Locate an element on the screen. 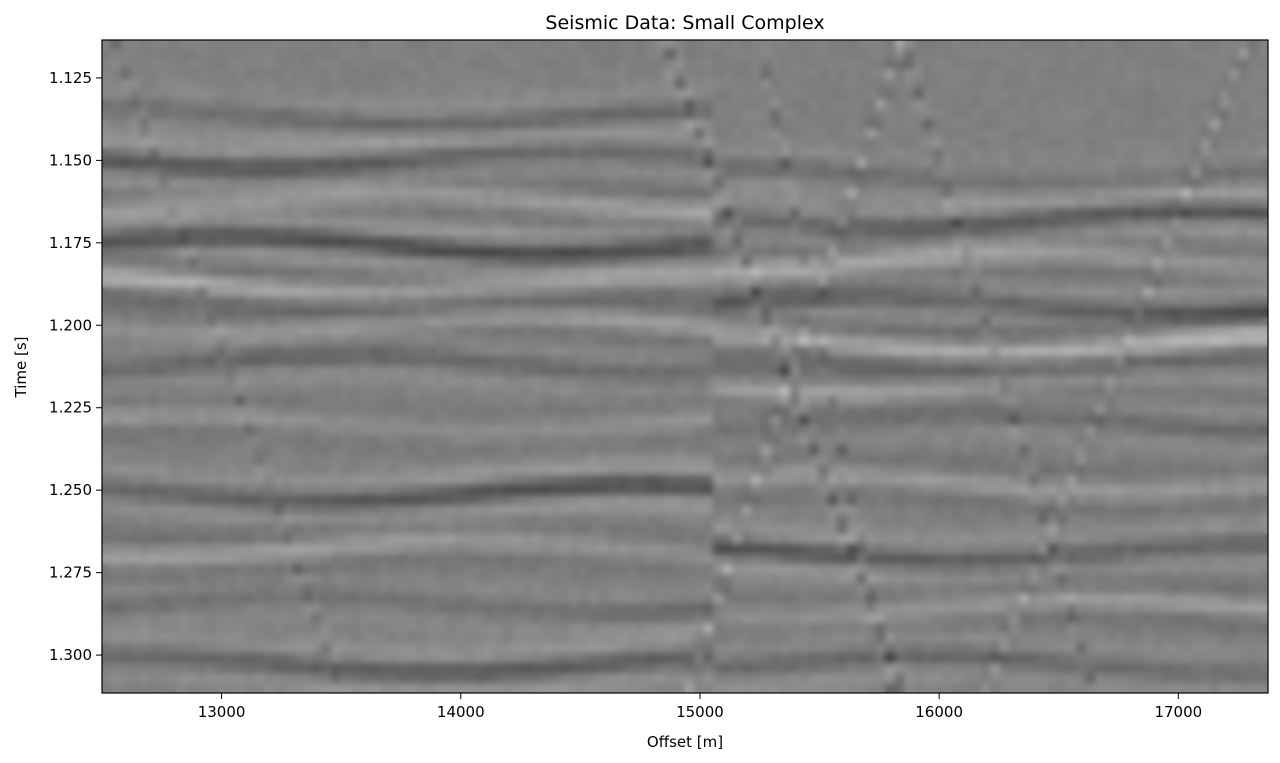 The image size is (1280, 763). y-tick-label: 1.200 is located at coordinates (70, 325).